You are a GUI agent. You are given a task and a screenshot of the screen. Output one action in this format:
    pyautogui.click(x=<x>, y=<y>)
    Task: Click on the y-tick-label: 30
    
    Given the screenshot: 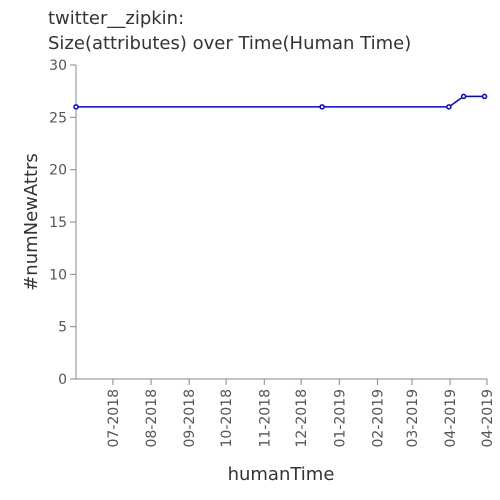 What is the action you would take?
    pyautogui.click(x=58, y=66)
    